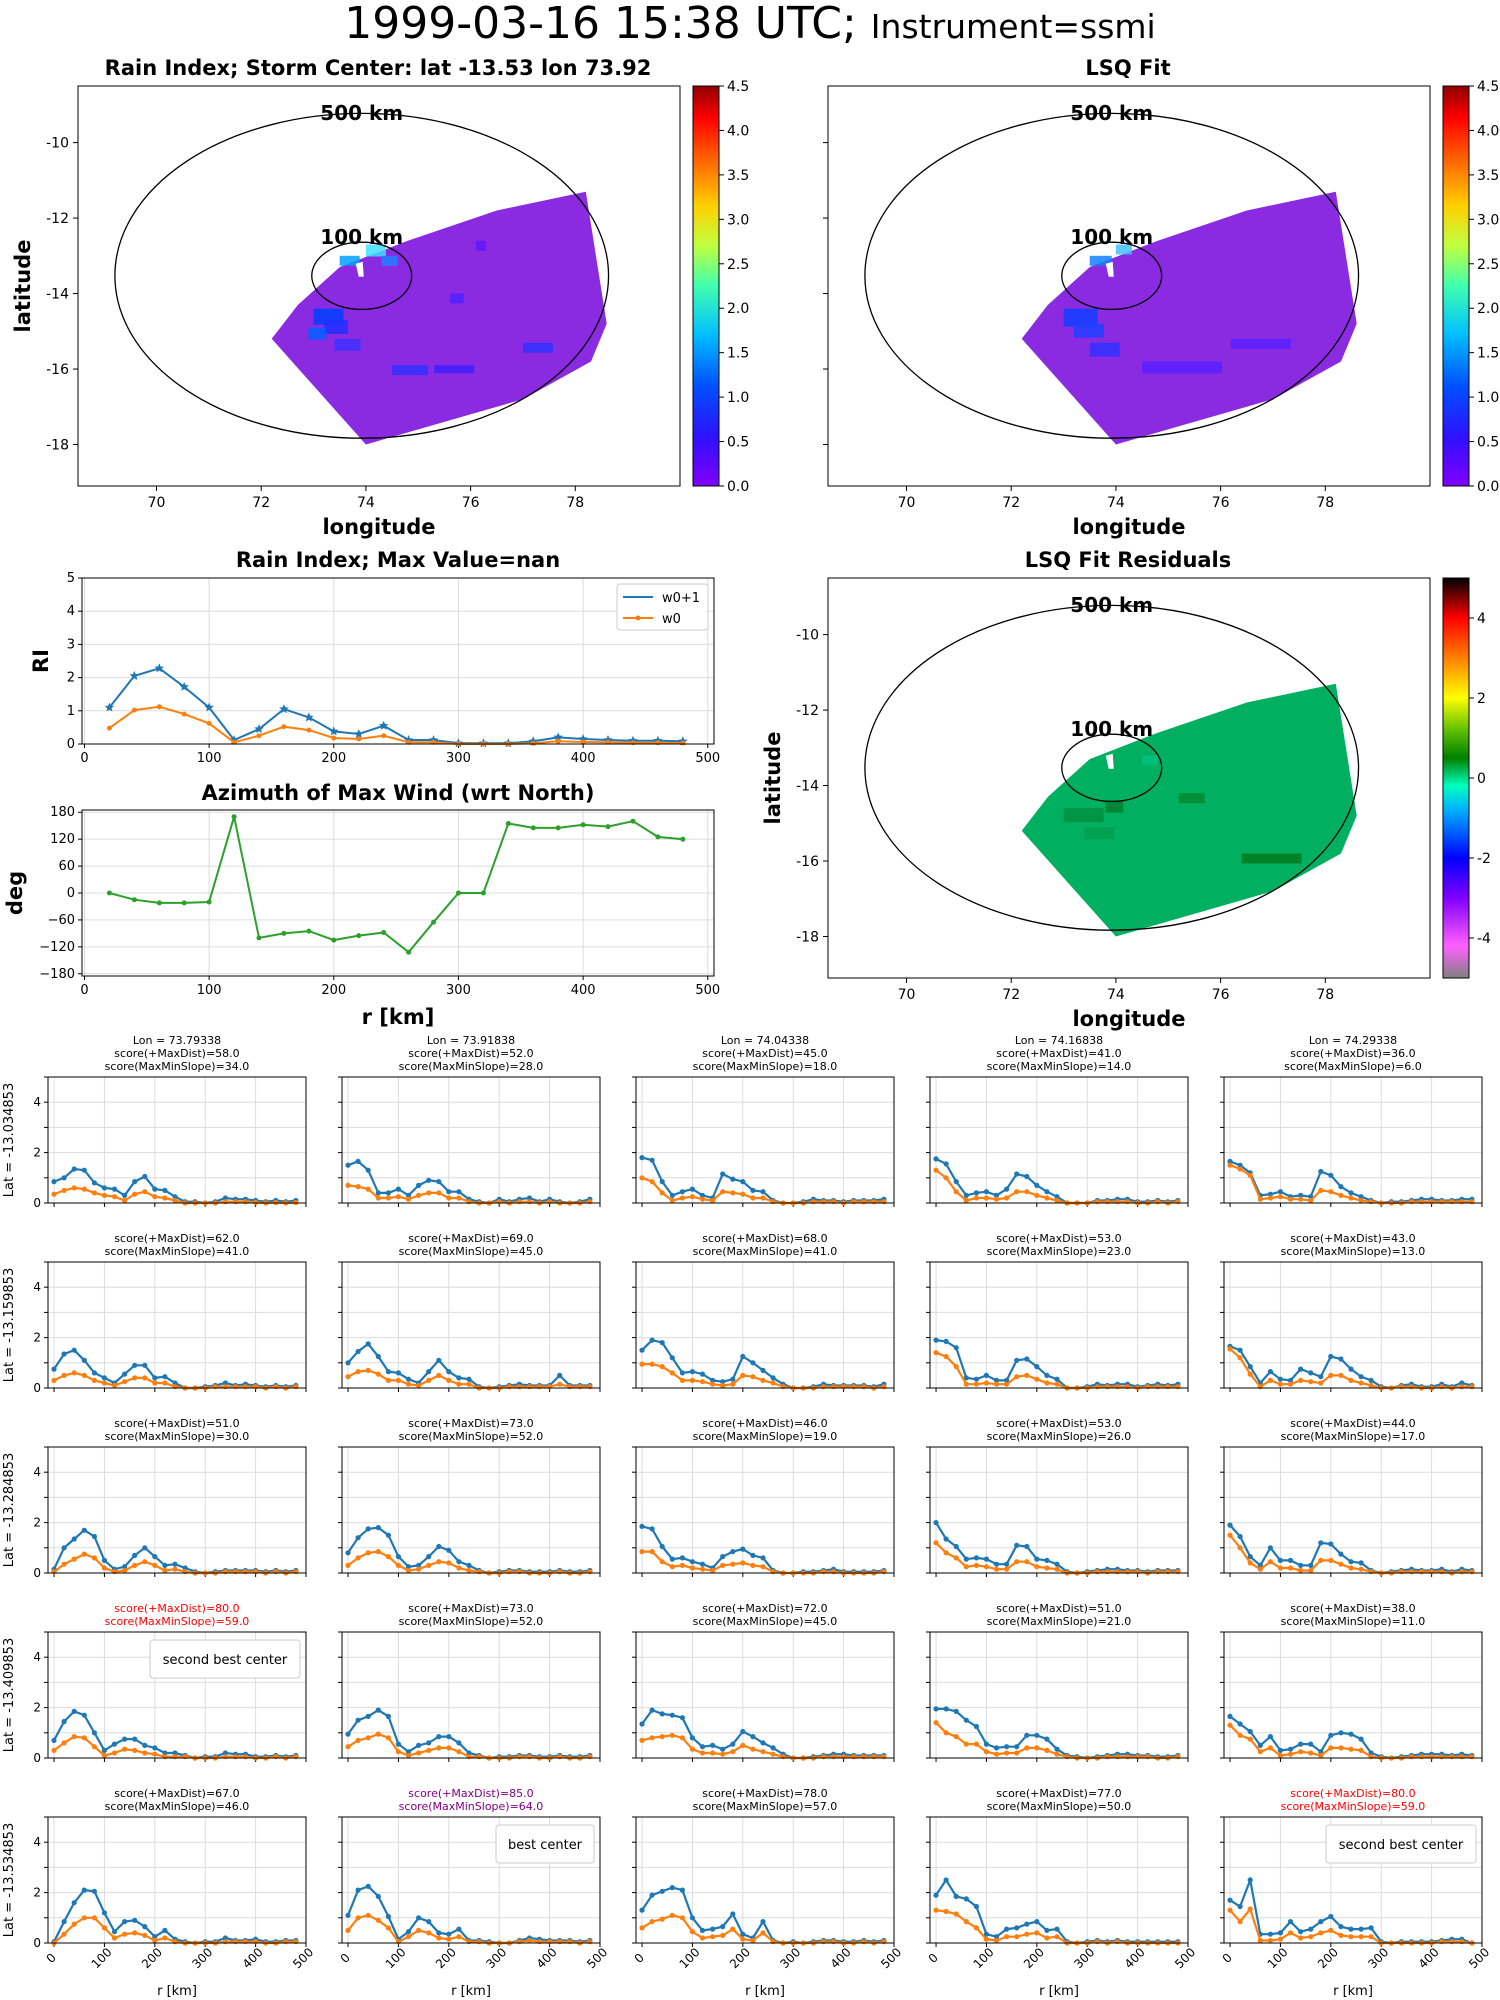 Image resolution: width=1500 pixels, height=2000 pixels. I want to click on colorbar-tick-label: 2, so click(1481, 699).